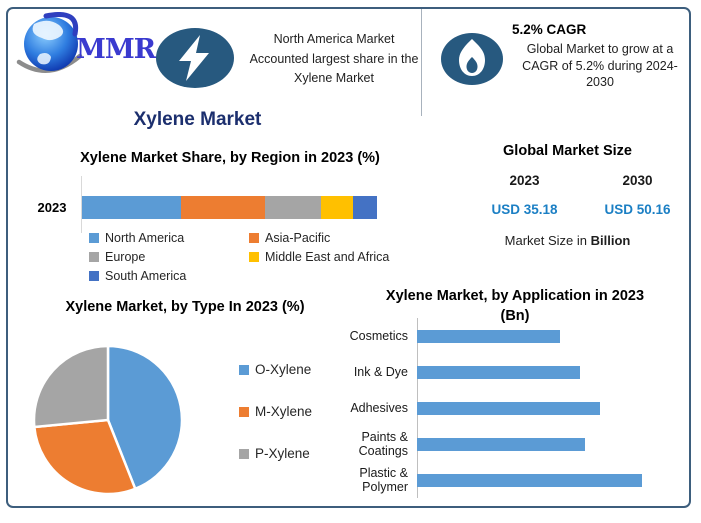  I want to click on legend-label: P-Xylene, so click(282, 453).